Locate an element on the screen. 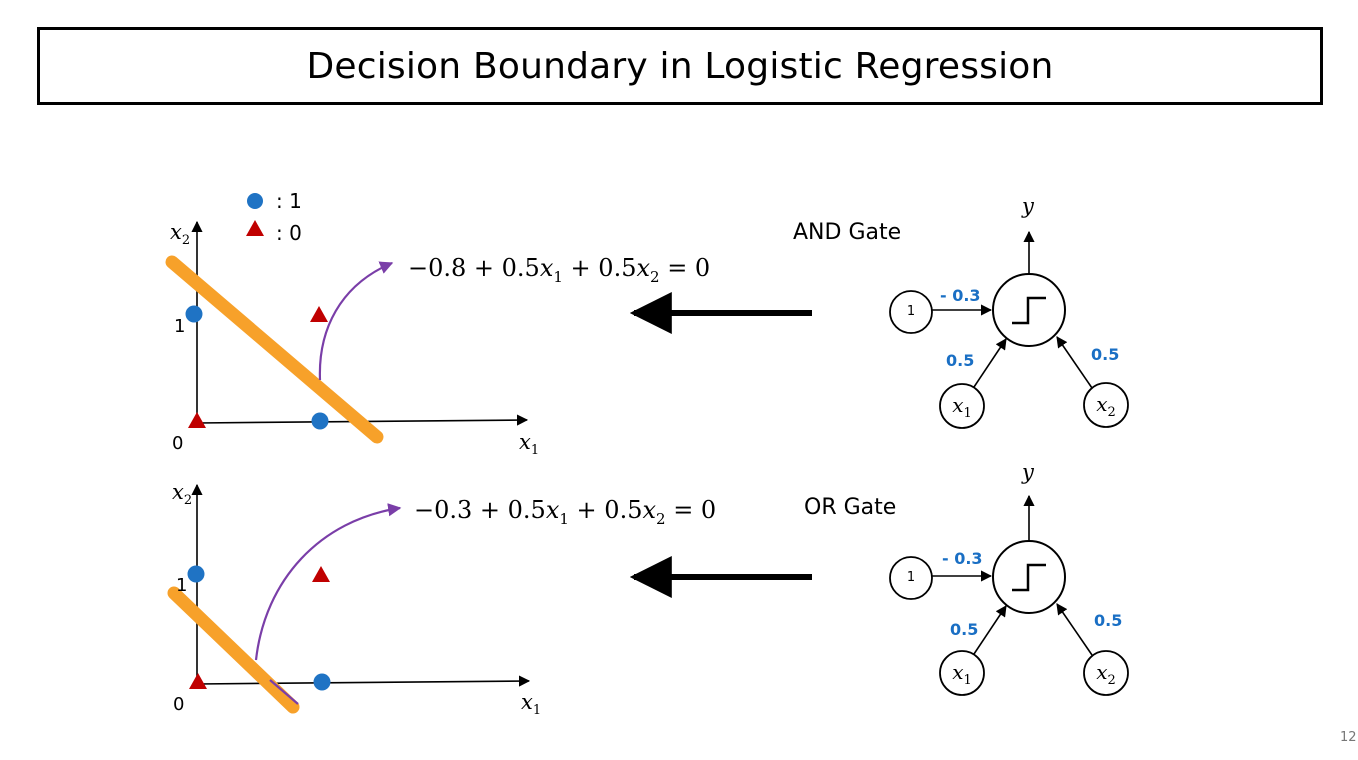 This screenshot has height=760, width=1358. and-annotation-arrow is located at coordinates (356, 321).